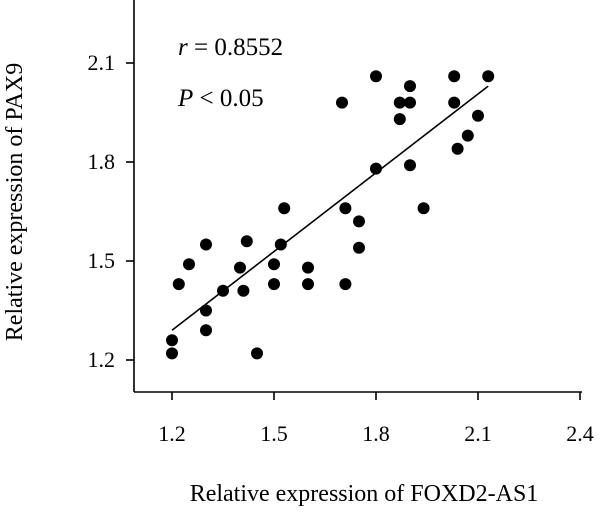 The height and width of the screenshot is (512, 600). I want to click on x-axis-title: Relative expression of FOXD2-AS1, so click(364, 494).